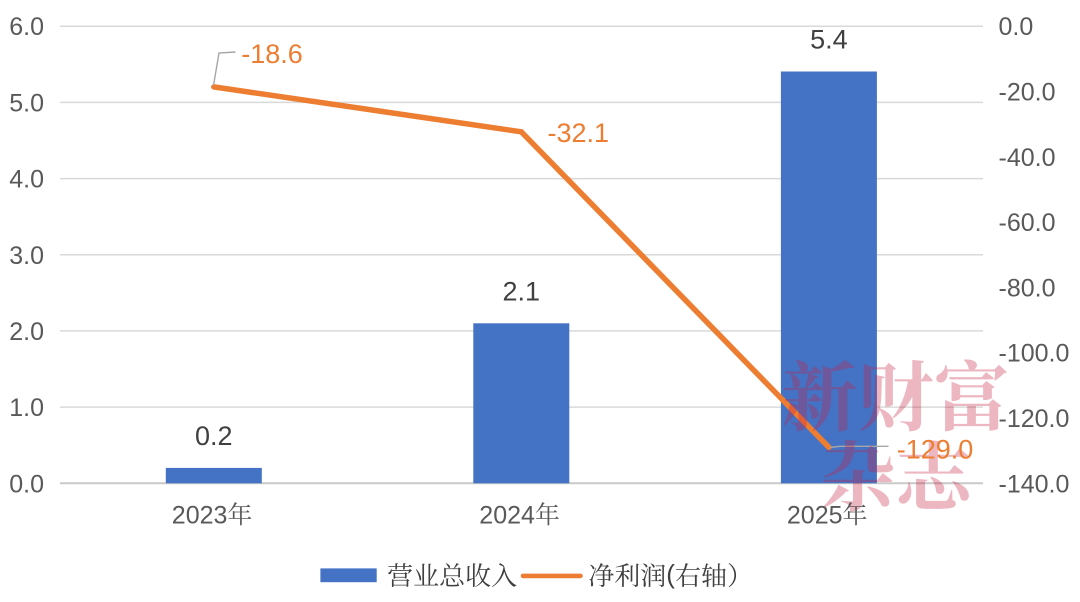  Describe the element at coordinates (26, 27) in the screenshot. I see `svg-text: 6.0` at that location.